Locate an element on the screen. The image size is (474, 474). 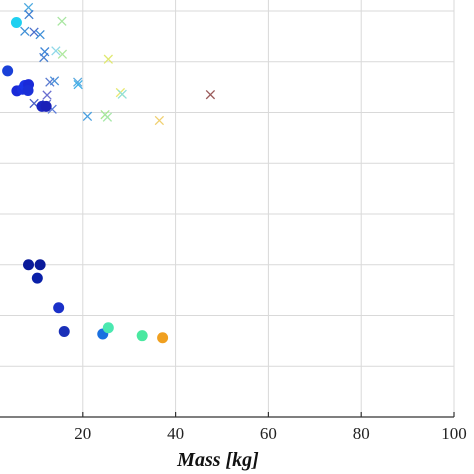
tick-layer: 20 40 60 80 100 is located at coordinates (270, 433).